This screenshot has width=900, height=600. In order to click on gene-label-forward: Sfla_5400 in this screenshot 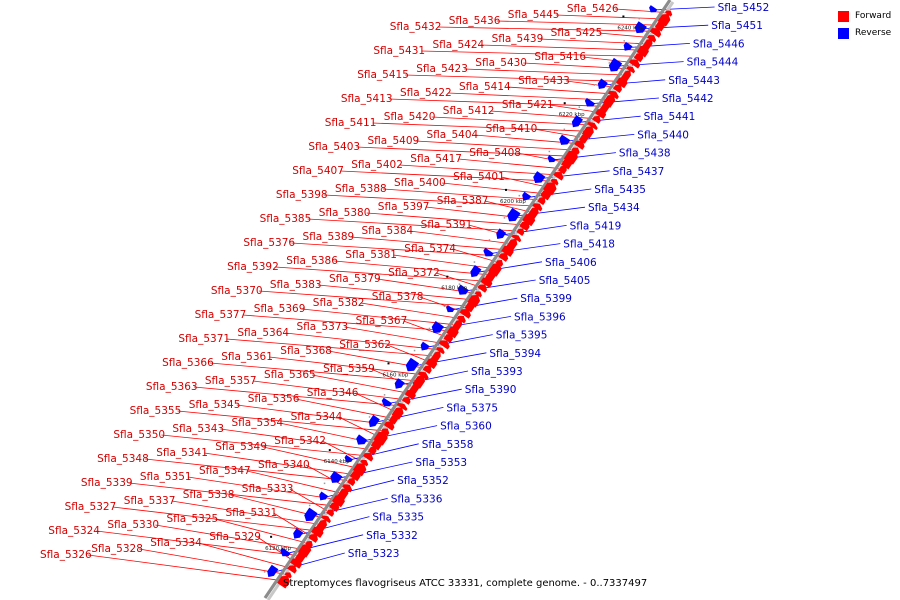, I will do `click(420, 183)`.